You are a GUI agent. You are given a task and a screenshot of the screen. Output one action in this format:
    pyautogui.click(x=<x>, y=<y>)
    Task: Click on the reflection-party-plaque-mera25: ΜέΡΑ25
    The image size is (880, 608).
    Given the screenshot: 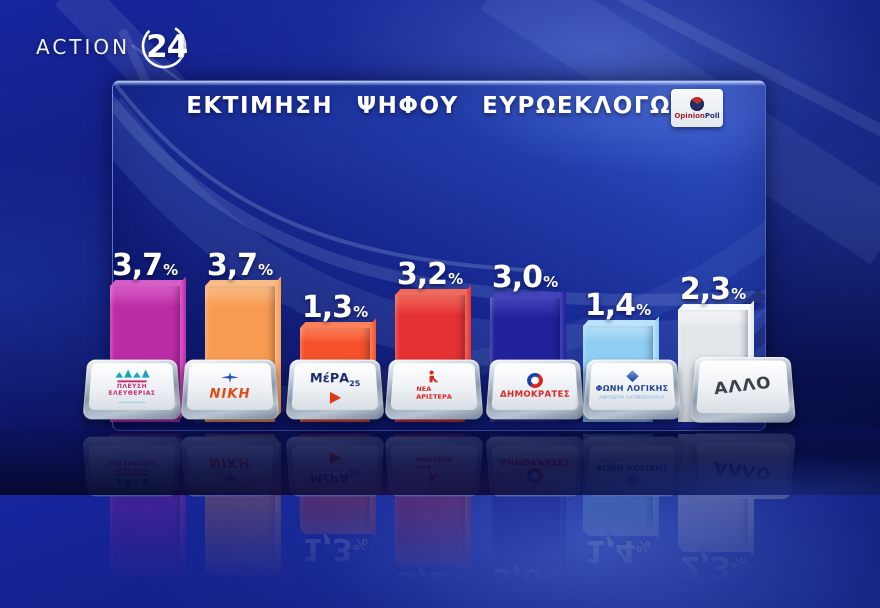 What is the action you would take?
    pyautogui.click(x=335, y=466)
    